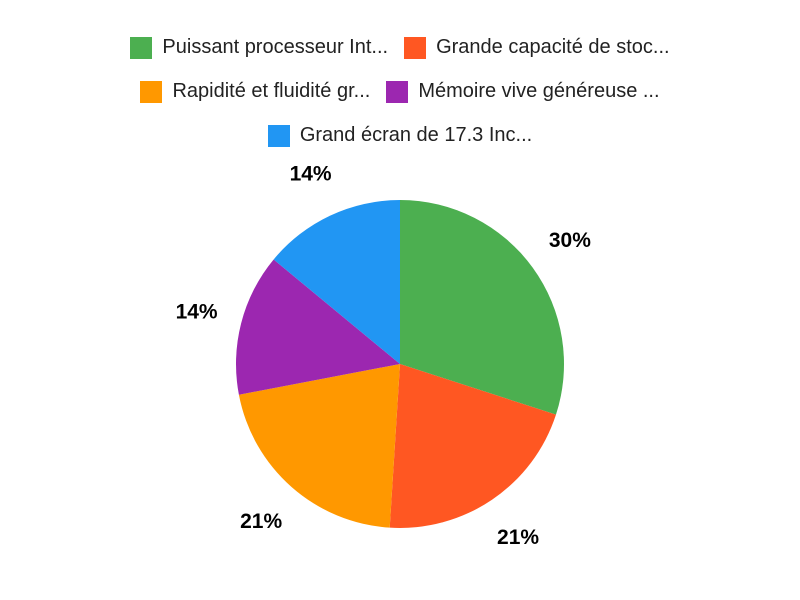  Describe the element at coordinates (151, 91) in the screenshot. I see `legend-swatch-orange` at that location.